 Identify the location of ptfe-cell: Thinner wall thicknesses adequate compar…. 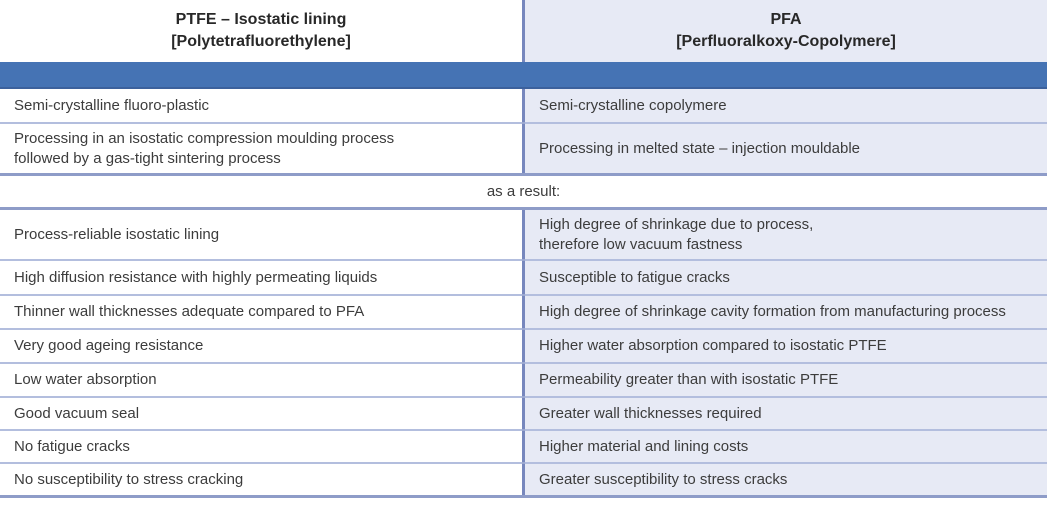
(261, 311).